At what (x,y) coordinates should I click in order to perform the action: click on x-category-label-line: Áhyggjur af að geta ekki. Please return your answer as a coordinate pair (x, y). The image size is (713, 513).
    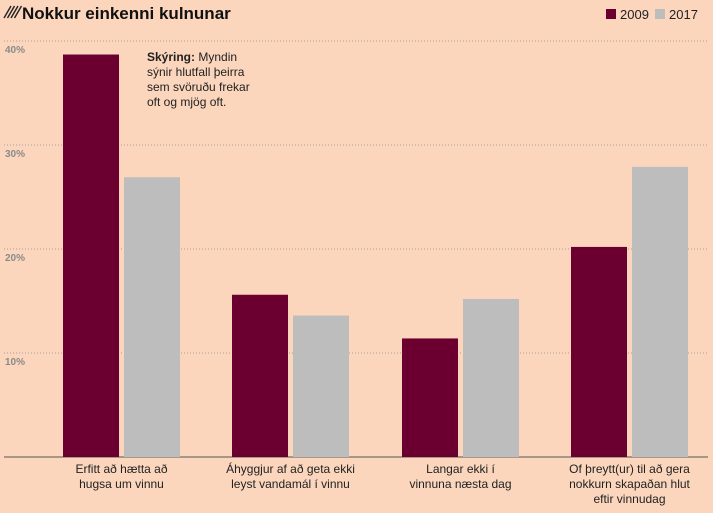
    Looking at the image, I should click on (290, 468).